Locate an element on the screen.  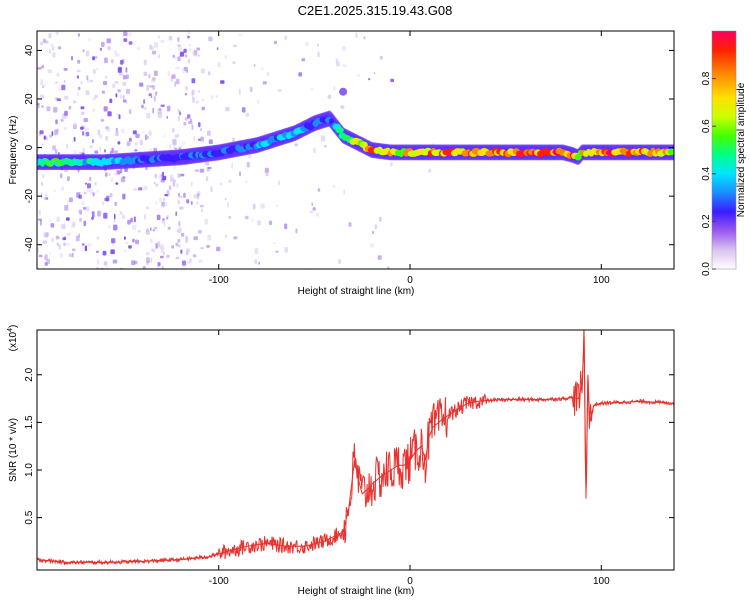
colorbar-tick-label: 0.0 is located at coordinates (706, 269).